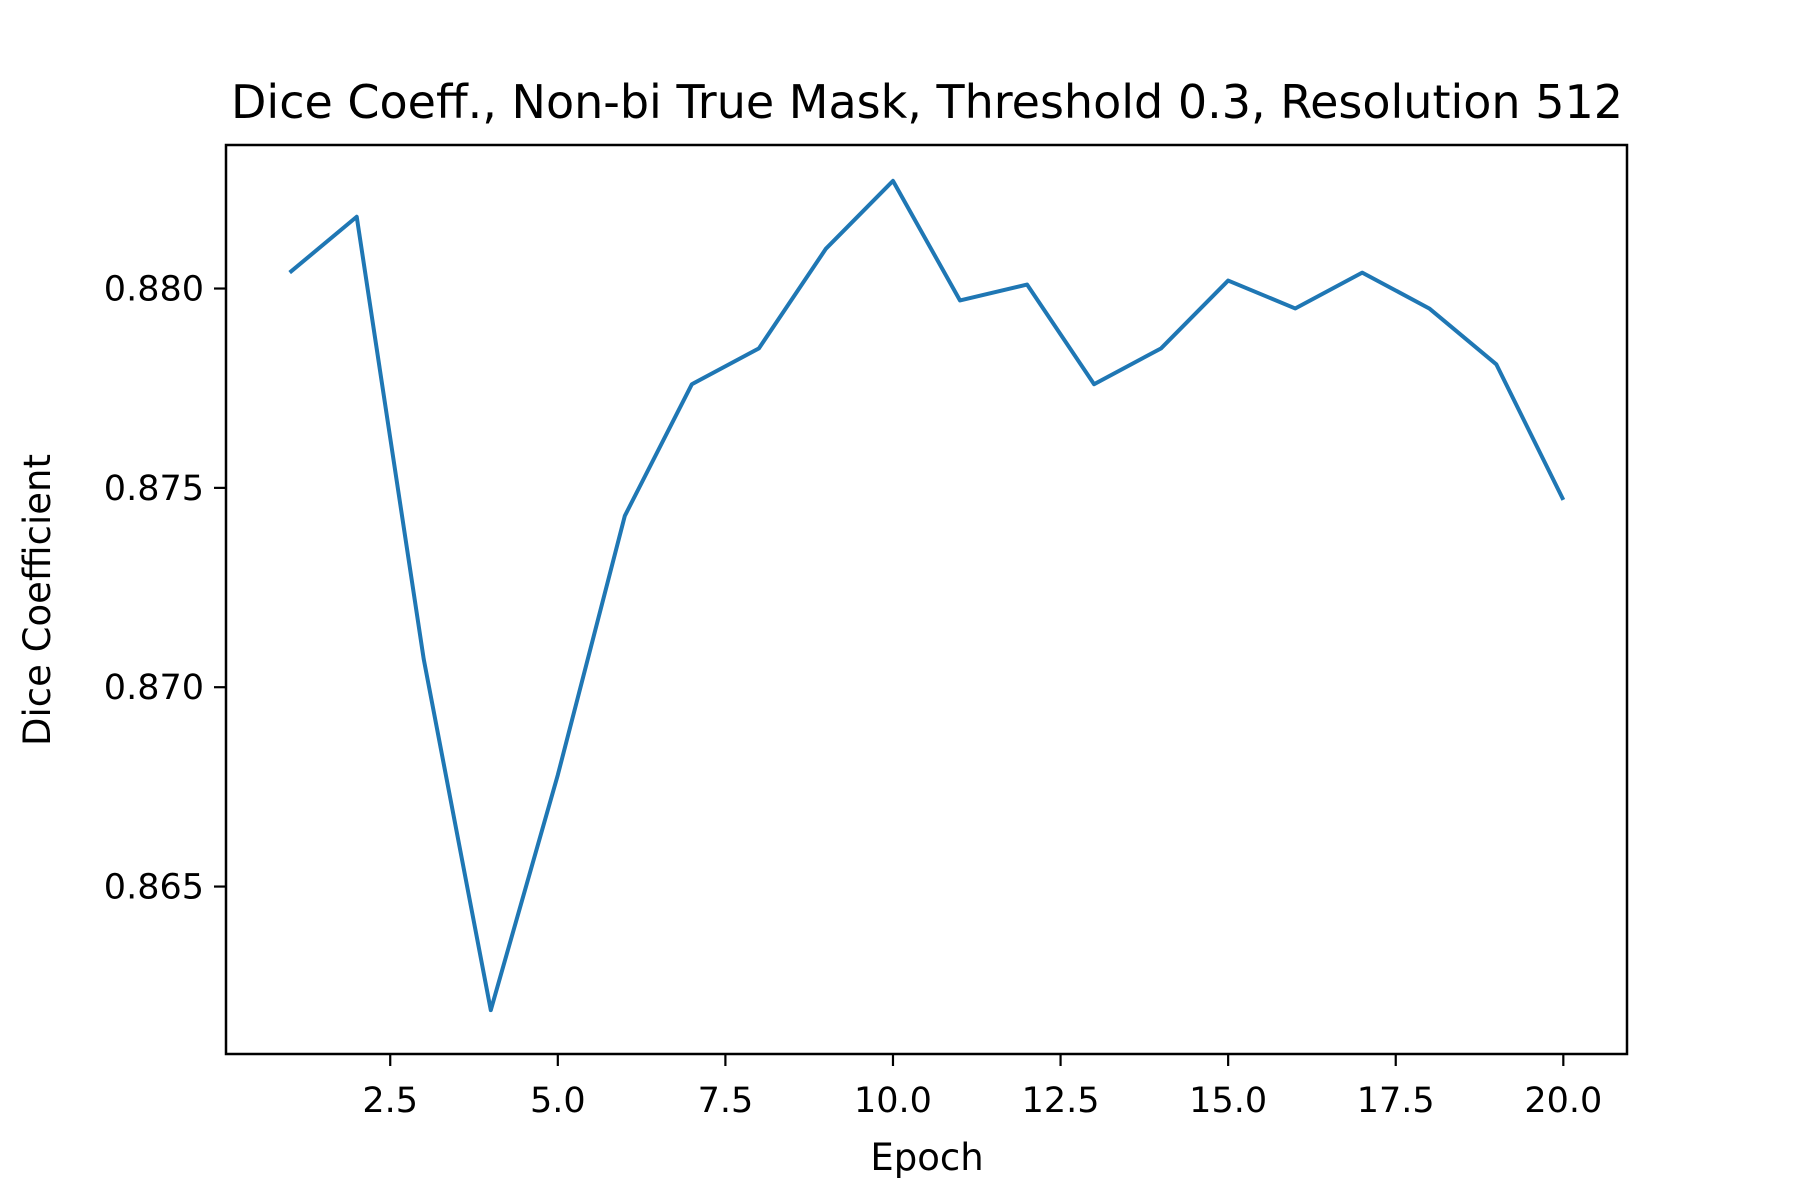 The image size is (1800, 1200). I want to click on y-axis-label: Dice Coefficient, so click(37, 600).